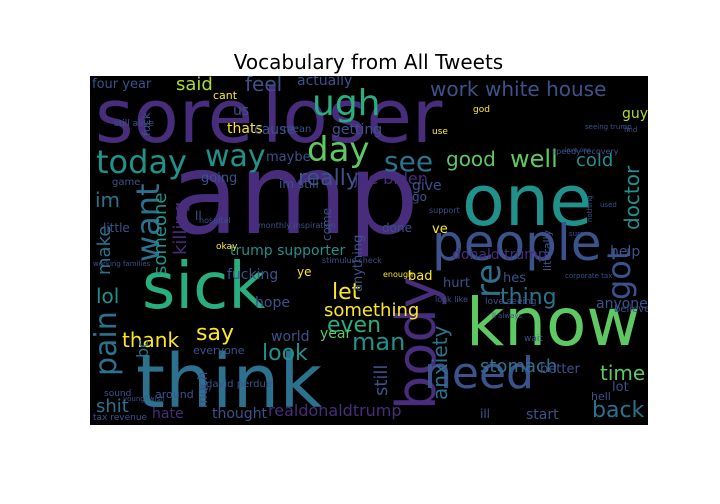 Image resolution: width=720 pixels, height=504 pixels. What do you see at coordinates (632, 197) in the screenshot?
I see `cloud-word: doctor` at bounding box center [632, 197].